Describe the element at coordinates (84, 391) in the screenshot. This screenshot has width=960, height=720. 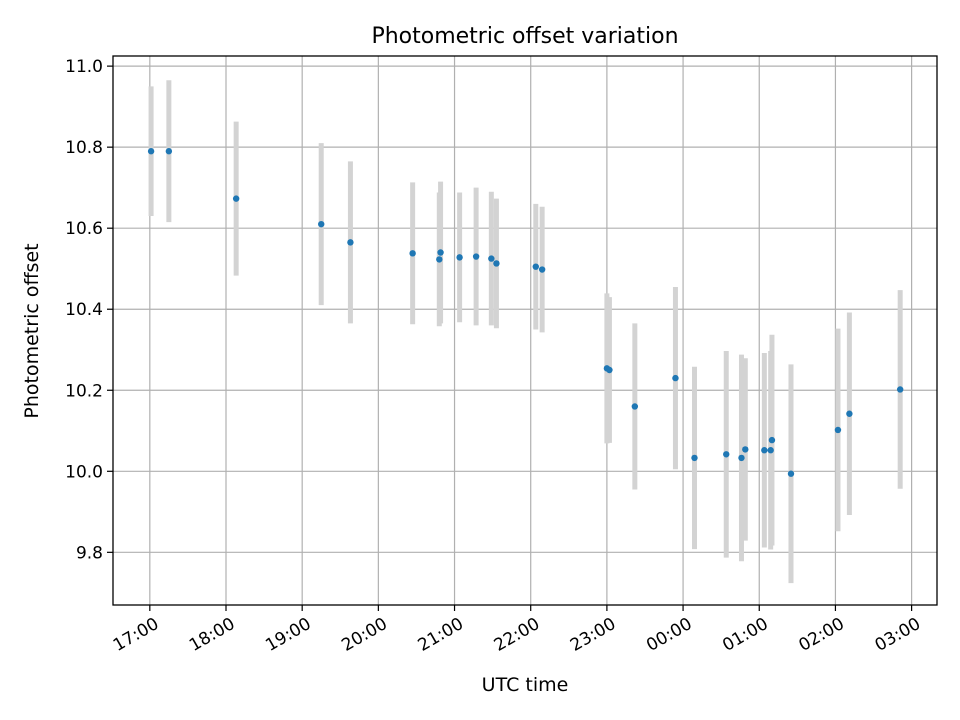
I see `y-tick-label: 10.2` at that location.